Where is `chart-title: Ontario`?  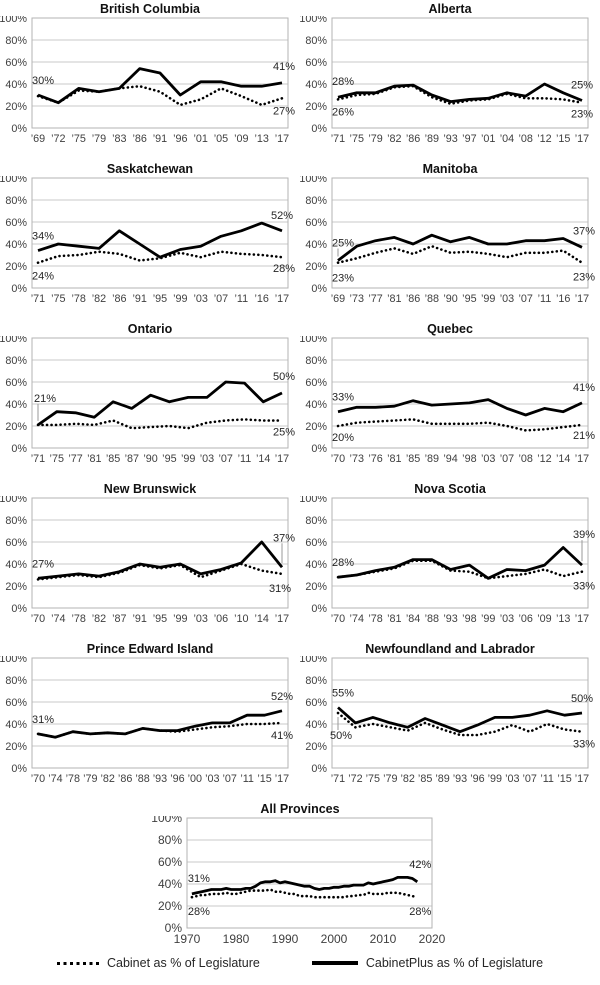 chart-title: Ontario is located at coordinates (150, 329).